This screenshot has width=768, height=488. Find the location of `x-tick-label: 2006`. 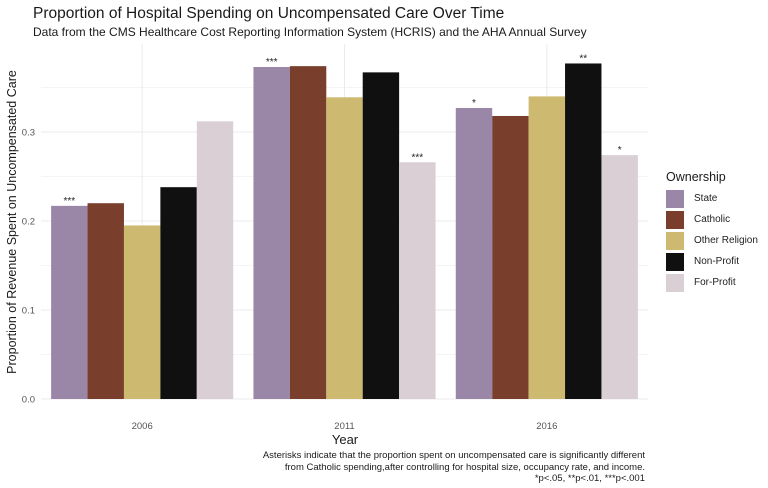

x-tick-label: 2006 is located at coordinates (142, 426).